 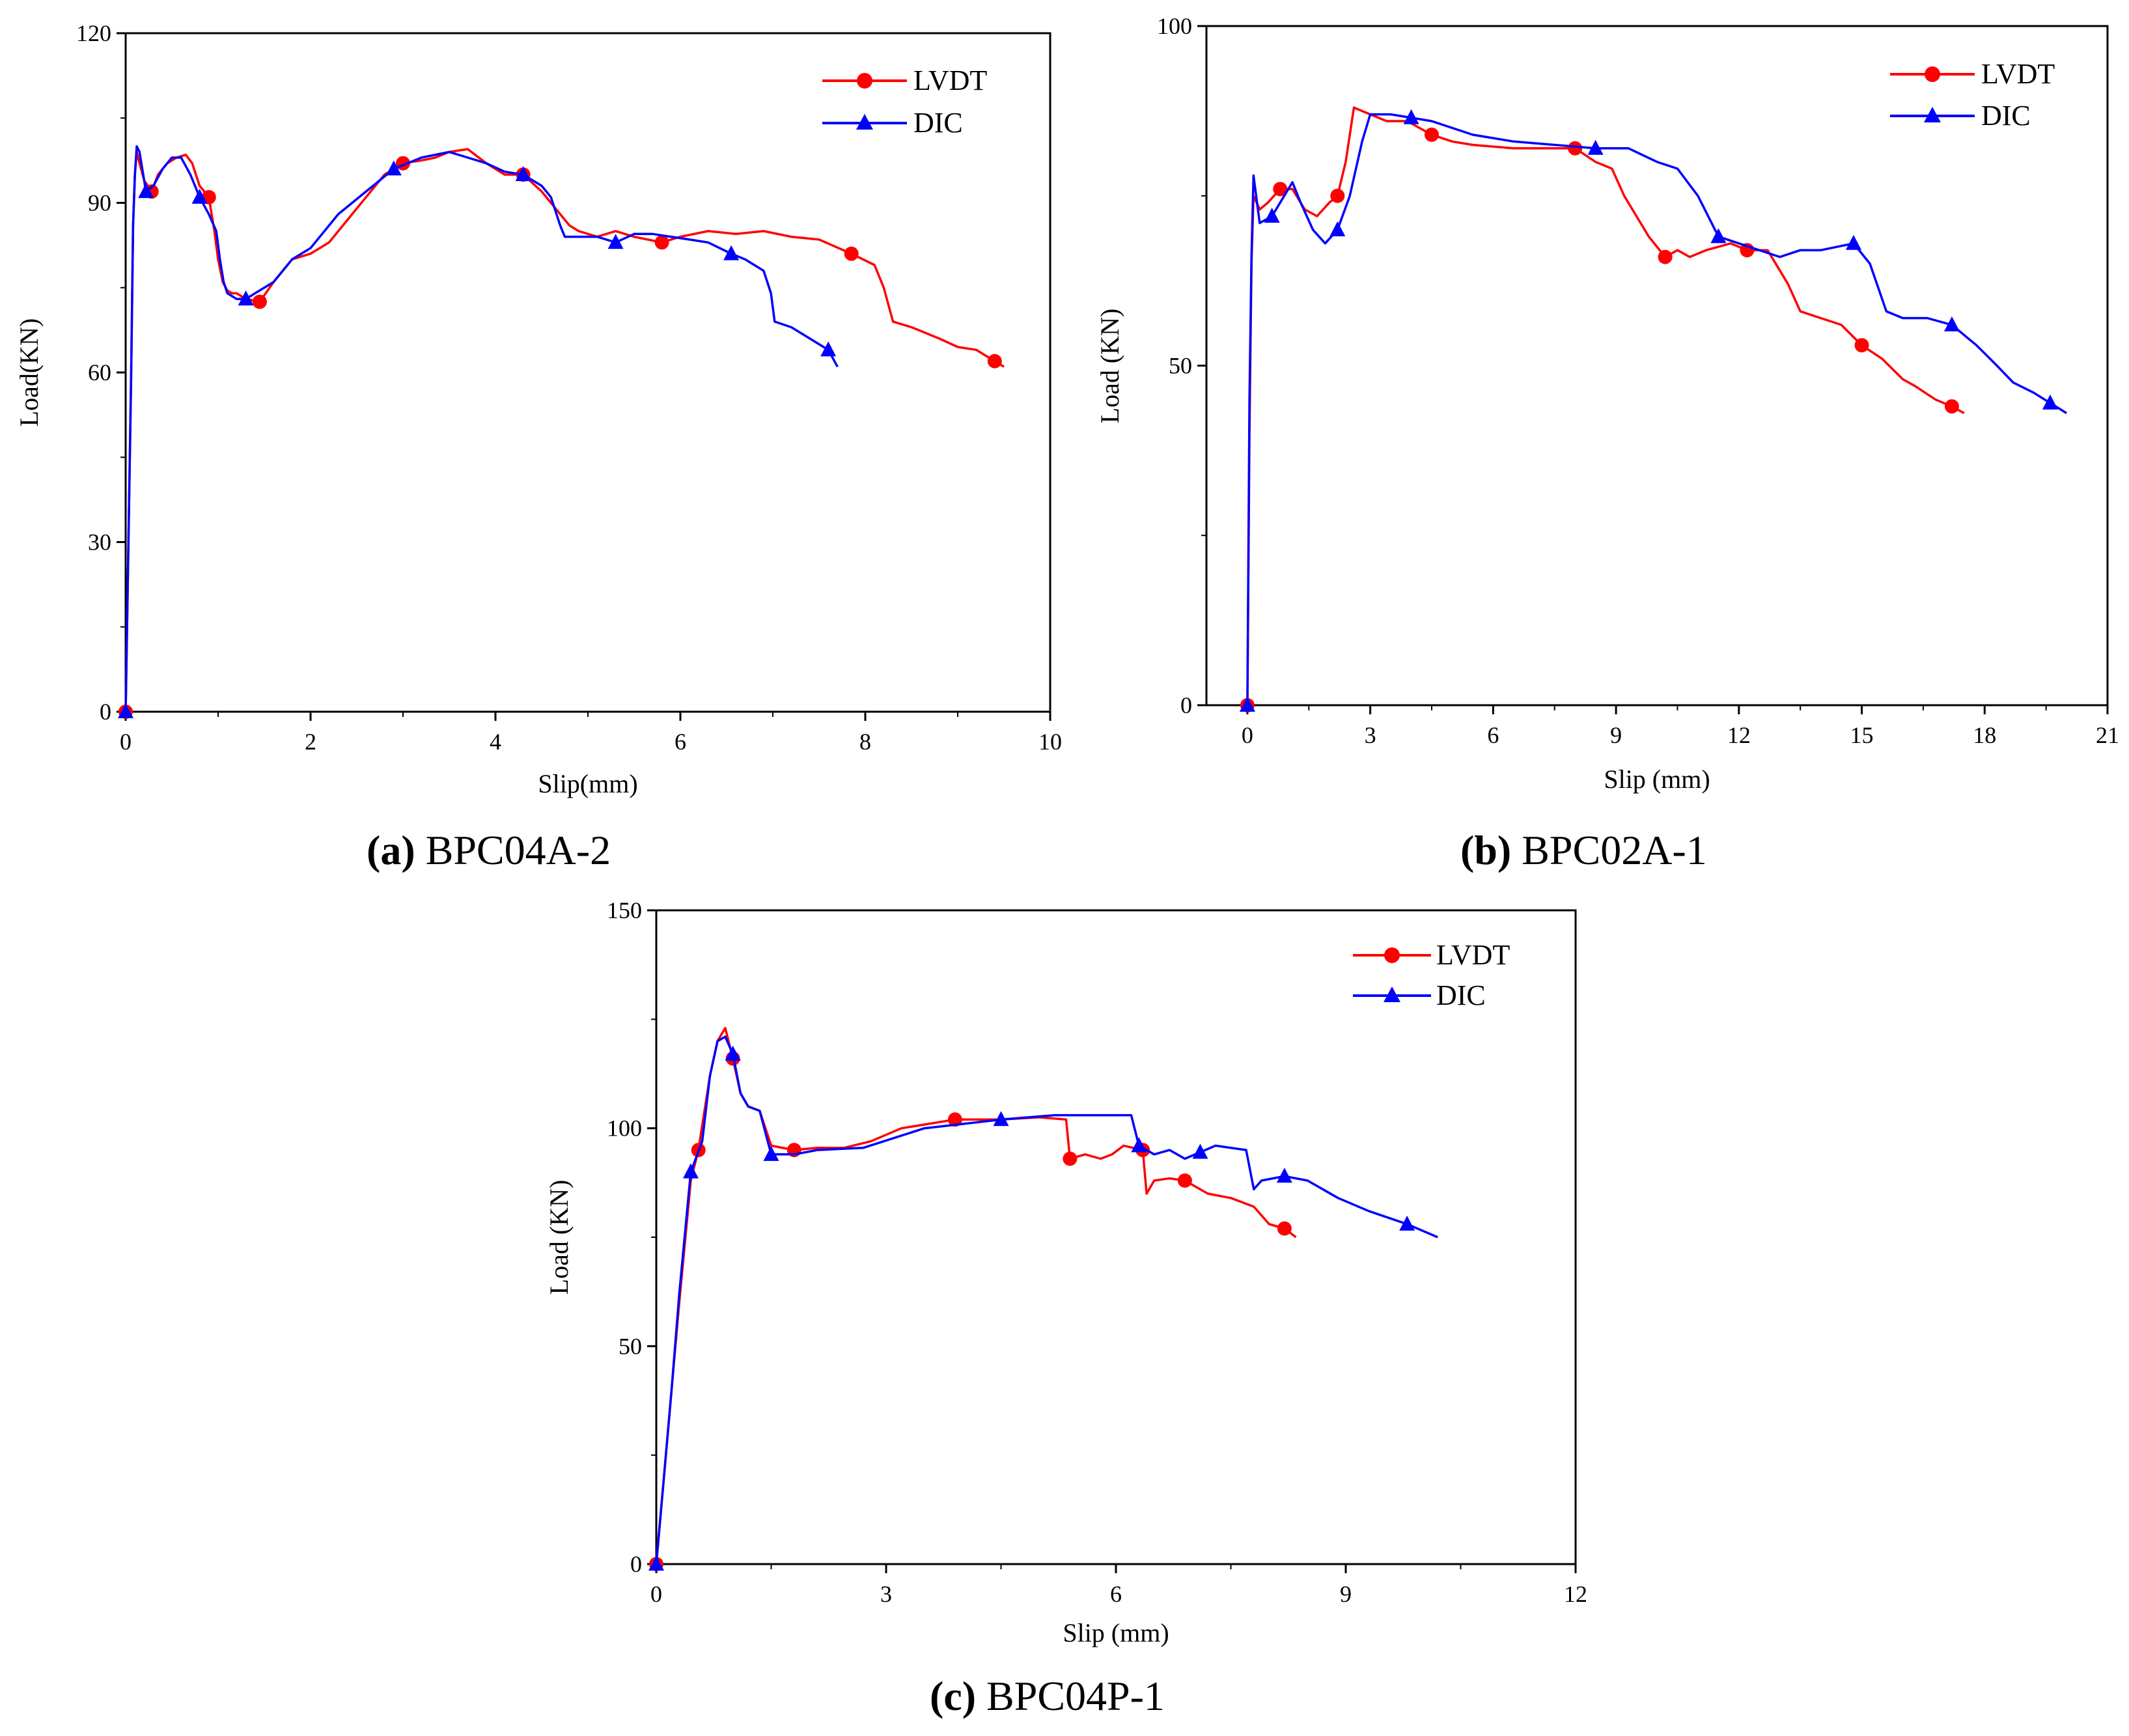 What do you see at coordinates (1657, 779) in the screenshot?
I see `x-axis-title: Slip (mm)` at bounding box center [1657, 779].